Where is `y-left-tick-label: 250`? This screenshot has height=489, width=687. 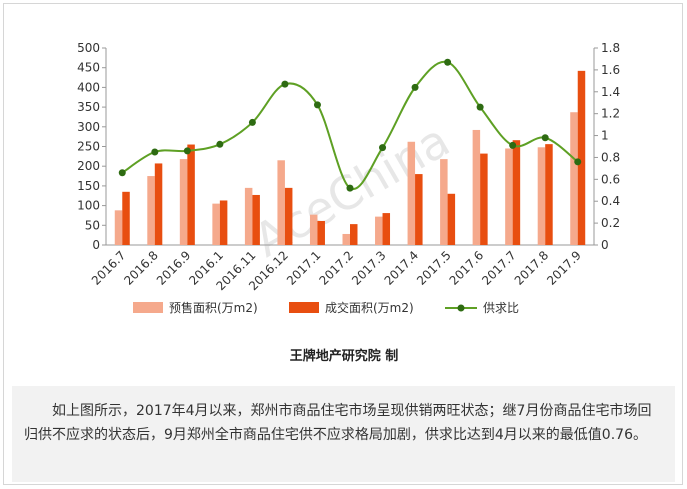
y-left-tick-label: 250 is located at coordinates (88, 147).